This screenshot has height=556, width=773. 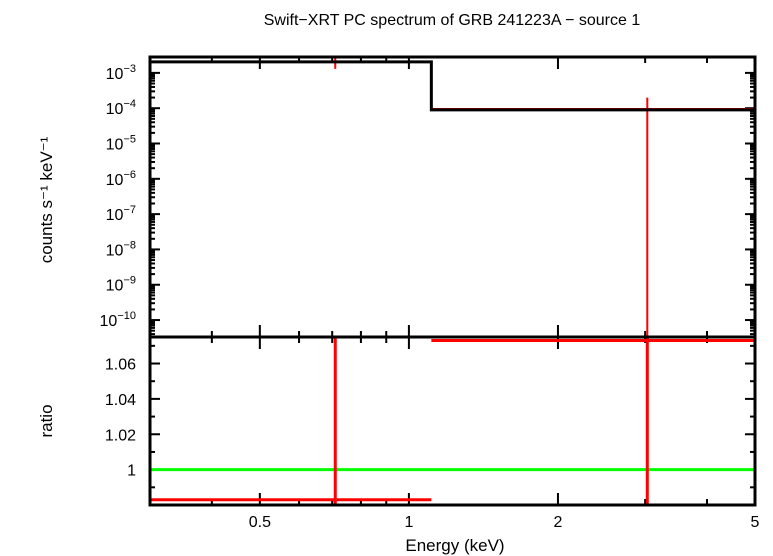 What do you see at coordinates (558, 522) in the screenshot?
I see `x-tick-label: 2` at bounding box center [558, 522].